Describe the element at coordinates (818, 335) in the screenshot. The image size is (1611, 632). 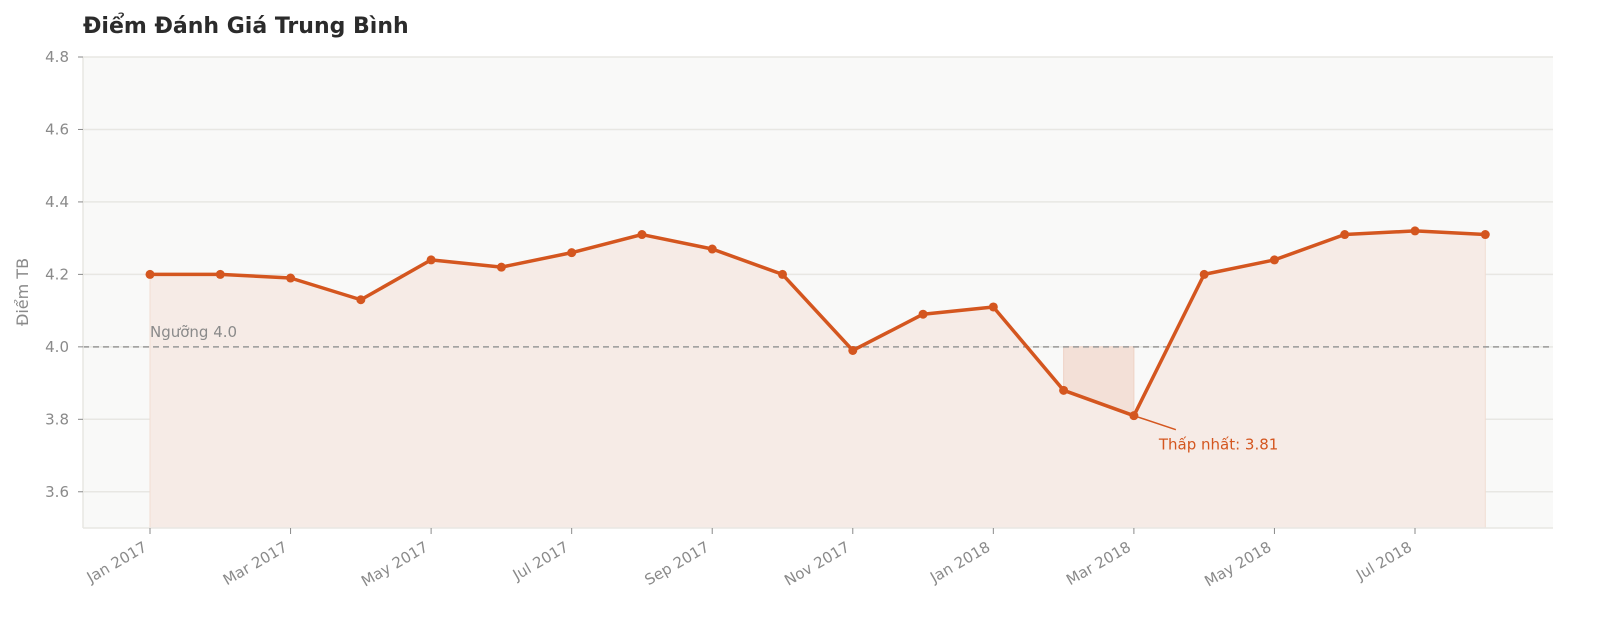
I see `threshold-line: Ngưỡng 4.0` at that location.